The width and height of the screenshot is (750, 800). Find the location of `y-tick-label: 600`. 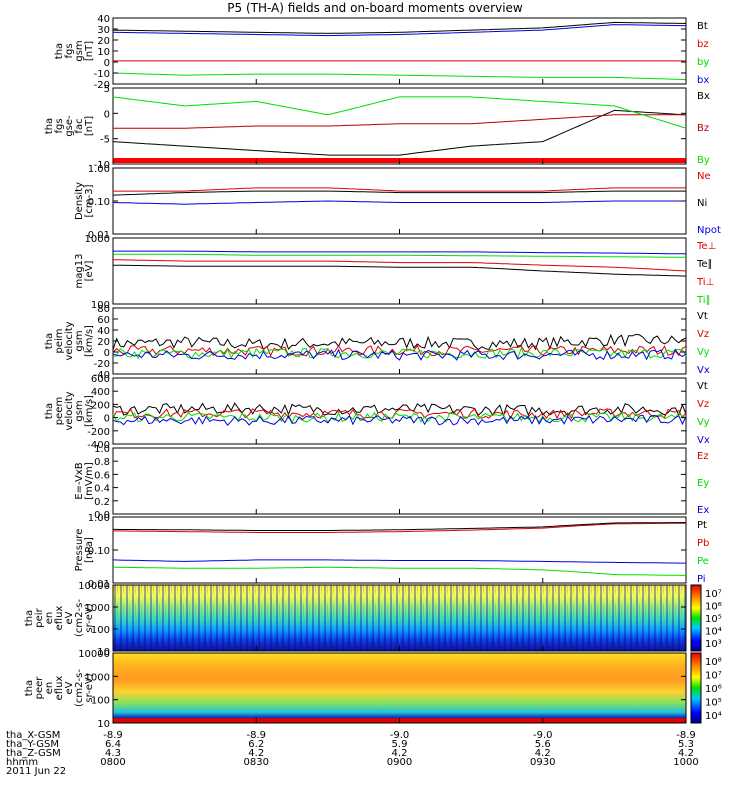

y-tick-label: 600 is located at coordinates (100, 379).